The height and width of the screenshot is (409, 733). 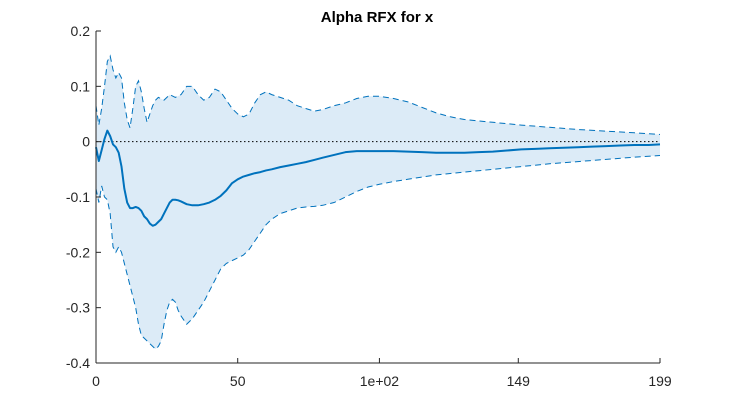 I want to click on y-tick-label: -0.1, so click(x=78, y=197).